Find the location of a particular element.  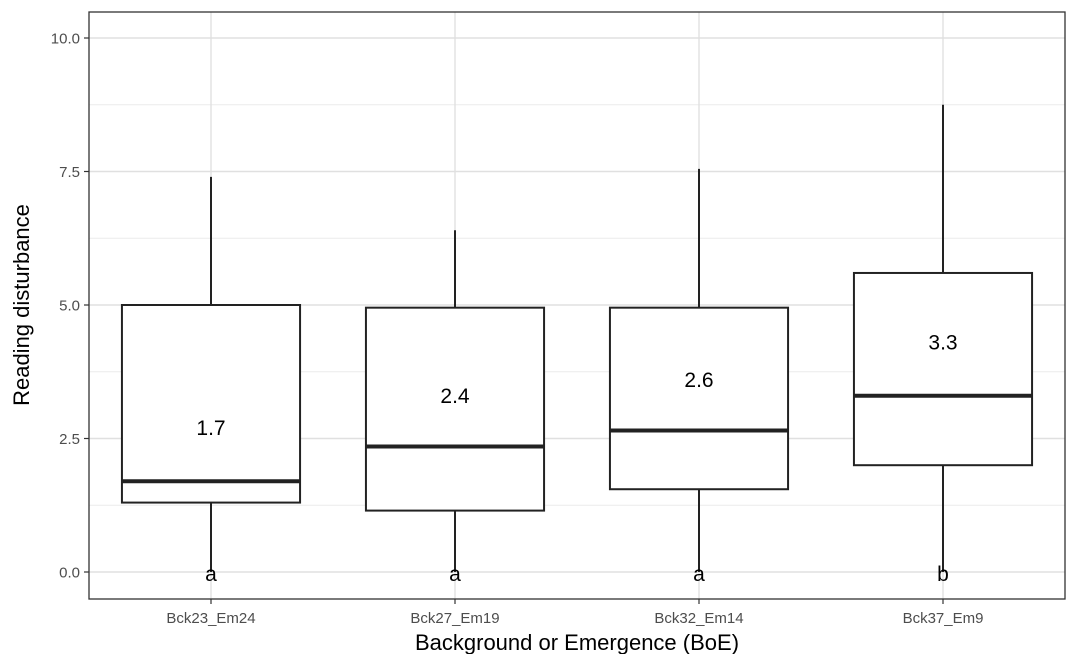

x-axis: Bck23_Em24 Bck27_Em19 Bck32_Em14 Bck37_Em9 is located at coordinates (574, 613).